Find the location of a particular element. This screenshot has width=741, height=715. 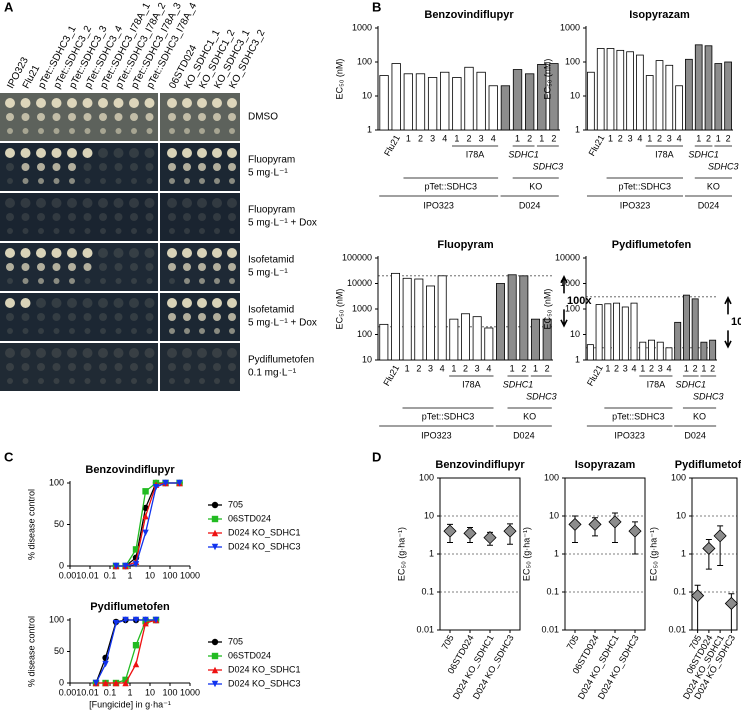

x-tick-label: 3 is located at coordinates (669, 138).